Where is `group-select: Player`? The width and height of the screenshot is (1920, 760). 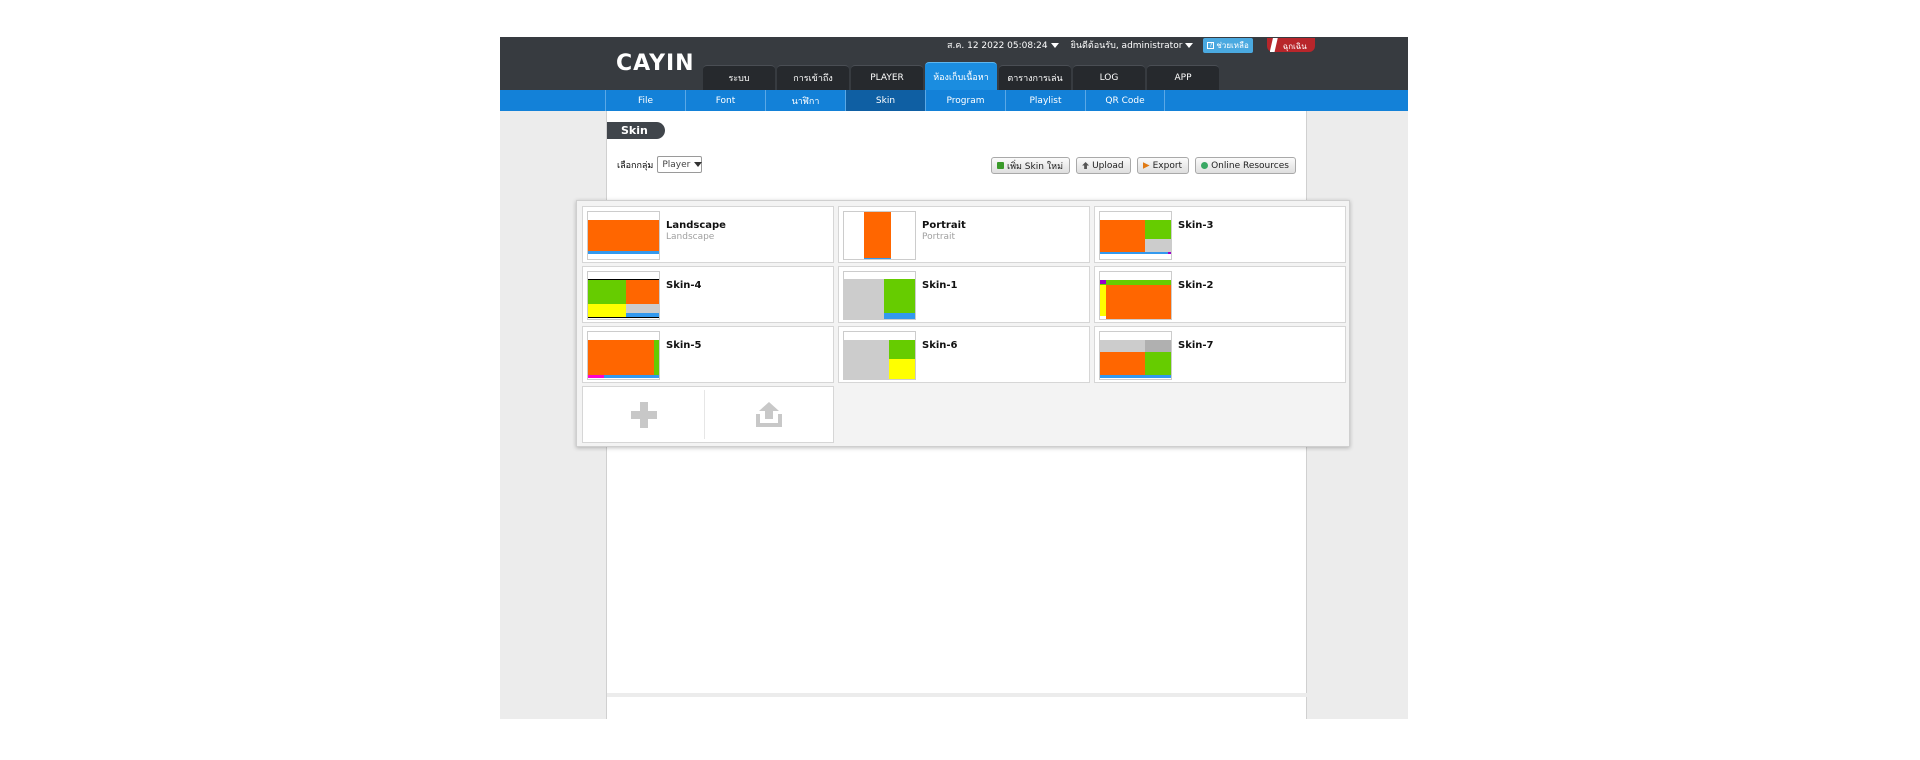 group-select: Player is located at coordinates (680, 164).